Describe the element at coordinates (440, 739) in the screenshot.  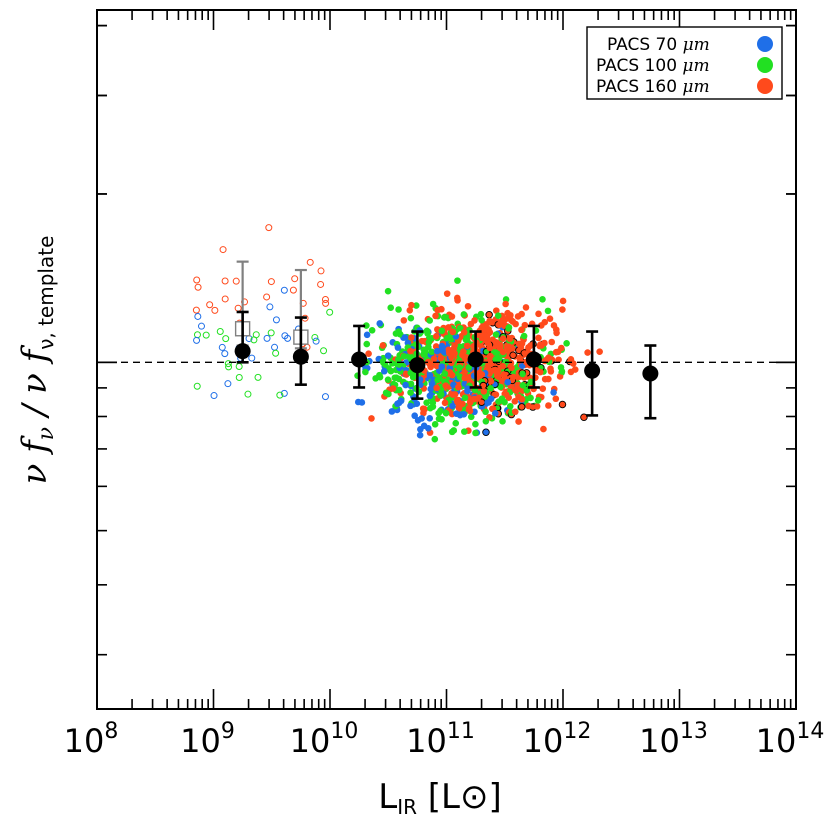
I see `x-tick-label-11: 1011` at that location.